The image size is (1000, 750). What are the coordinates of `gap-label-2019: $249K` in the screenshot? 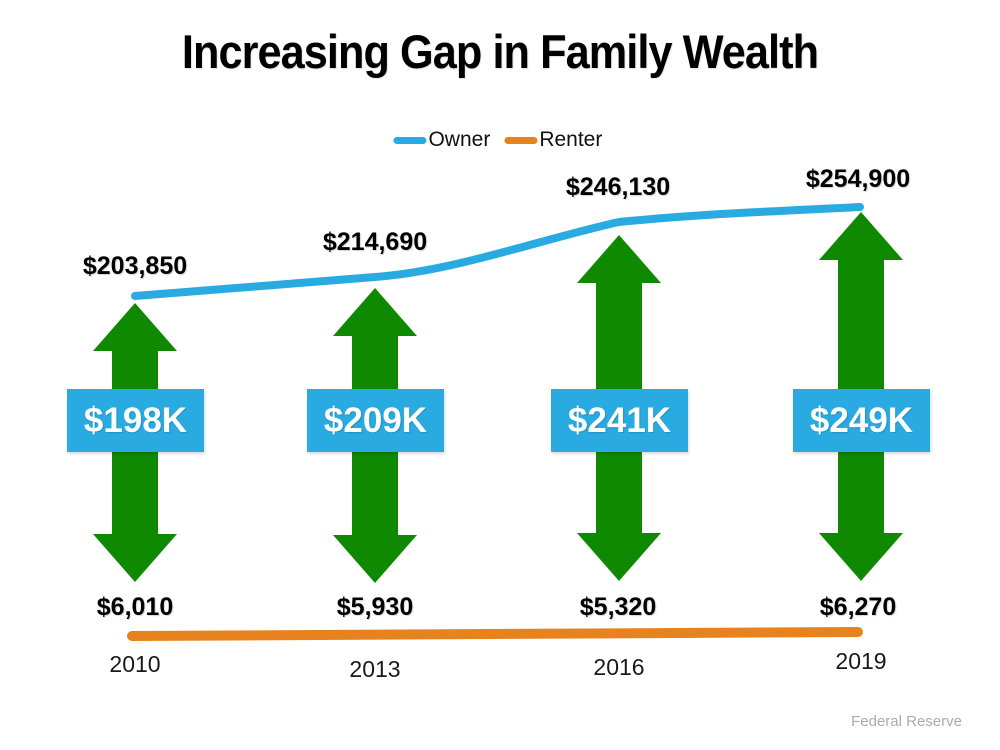 It's located at (861, 420).